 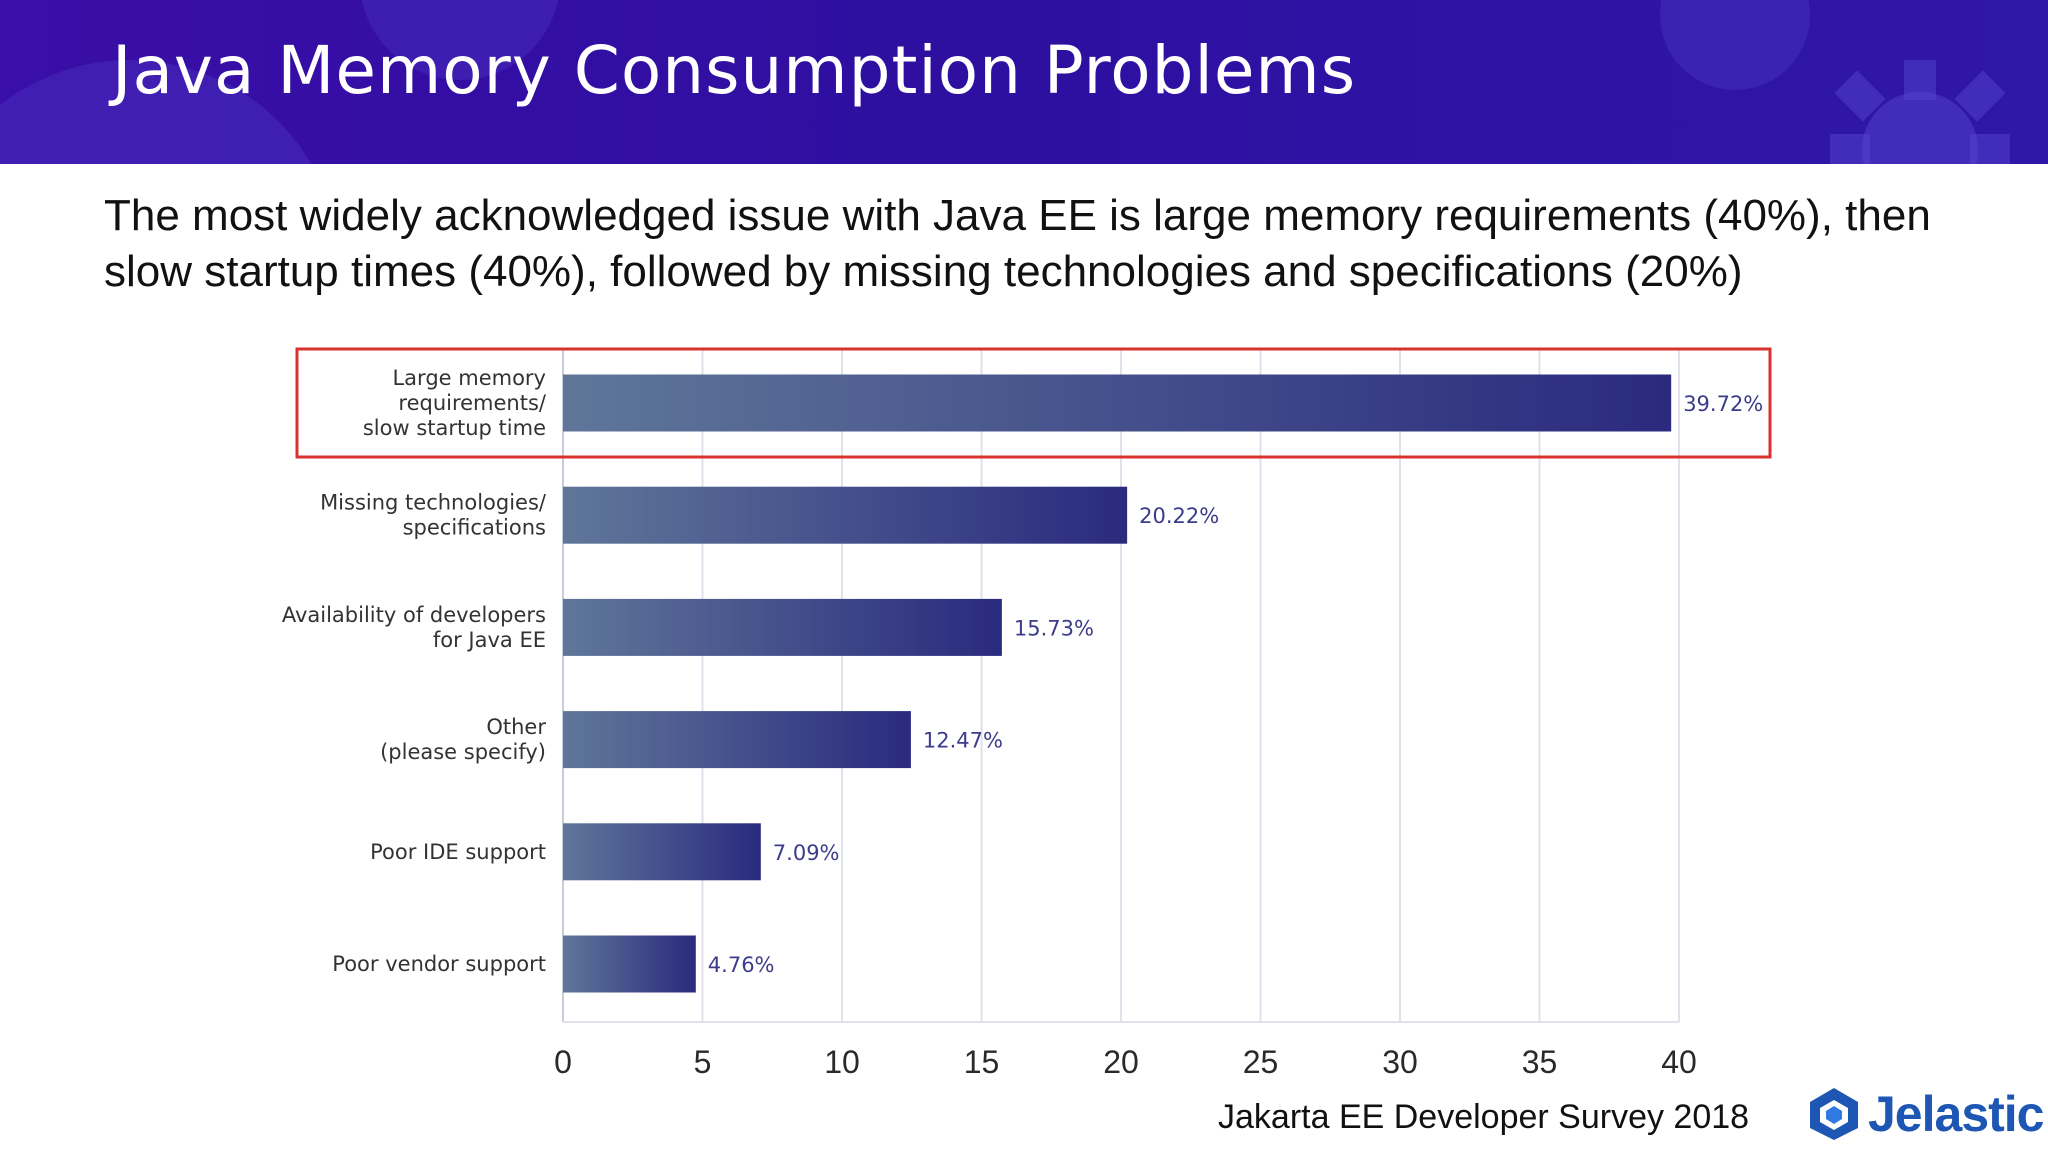 I want to click on category-label-line: Large memory, so click(x=469, y=378).